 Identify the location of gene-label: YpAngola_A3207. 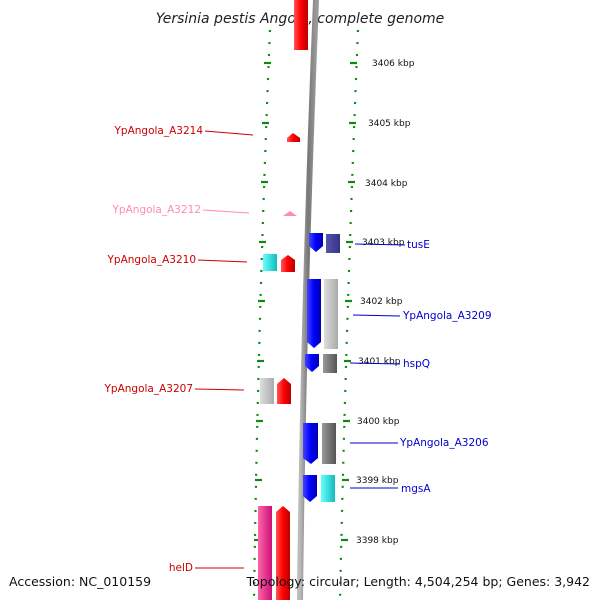
(148, 389).